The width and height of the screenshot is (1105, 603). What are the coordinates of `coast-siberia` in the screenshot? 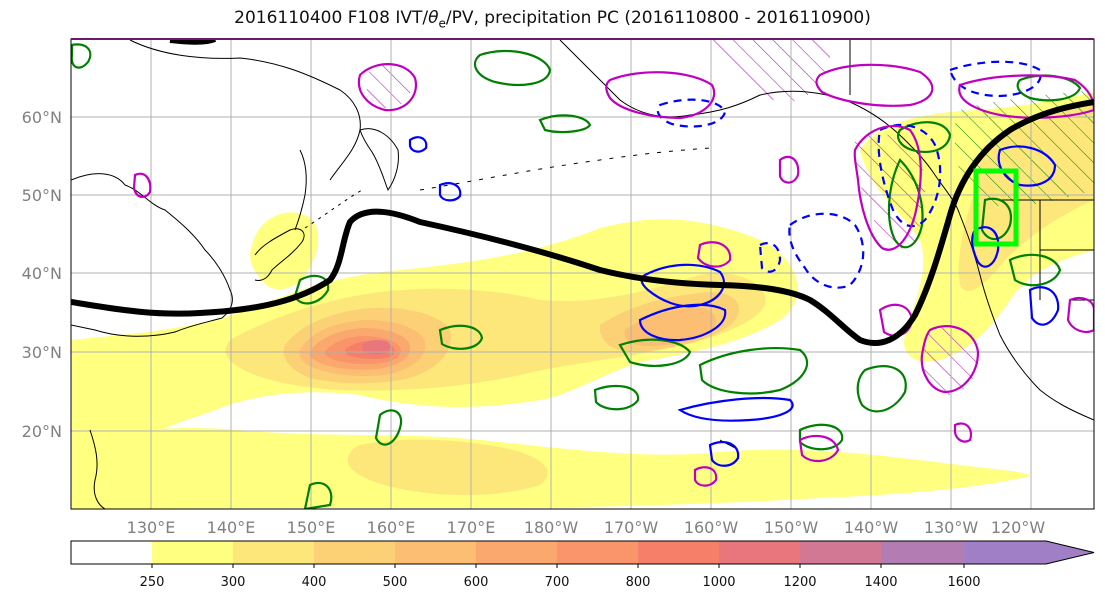 It's located at (245, 110).